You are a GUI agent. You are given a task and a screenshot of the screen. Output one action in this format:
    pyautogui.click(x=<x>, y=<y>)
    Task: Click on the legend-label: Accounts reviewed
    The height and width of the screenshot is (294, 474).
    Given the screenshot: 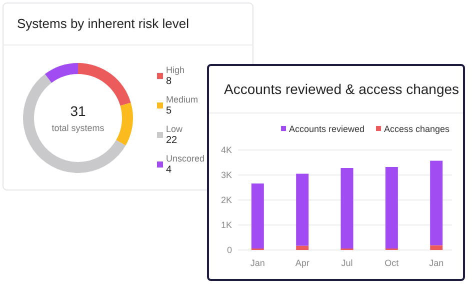 What is the action you would take?
    pyautogui.click(x=327, y=129)
    